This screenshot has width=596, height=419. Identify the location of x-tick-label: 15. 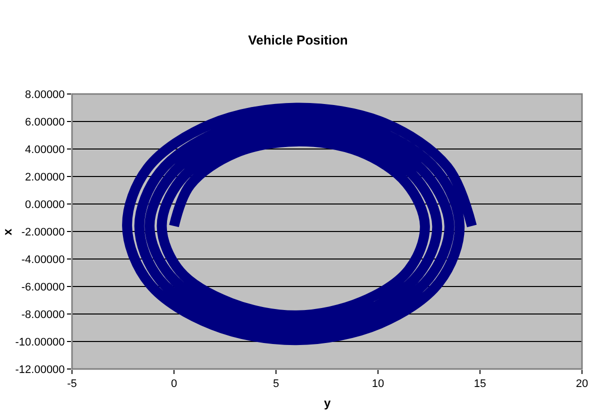
(480, 384).